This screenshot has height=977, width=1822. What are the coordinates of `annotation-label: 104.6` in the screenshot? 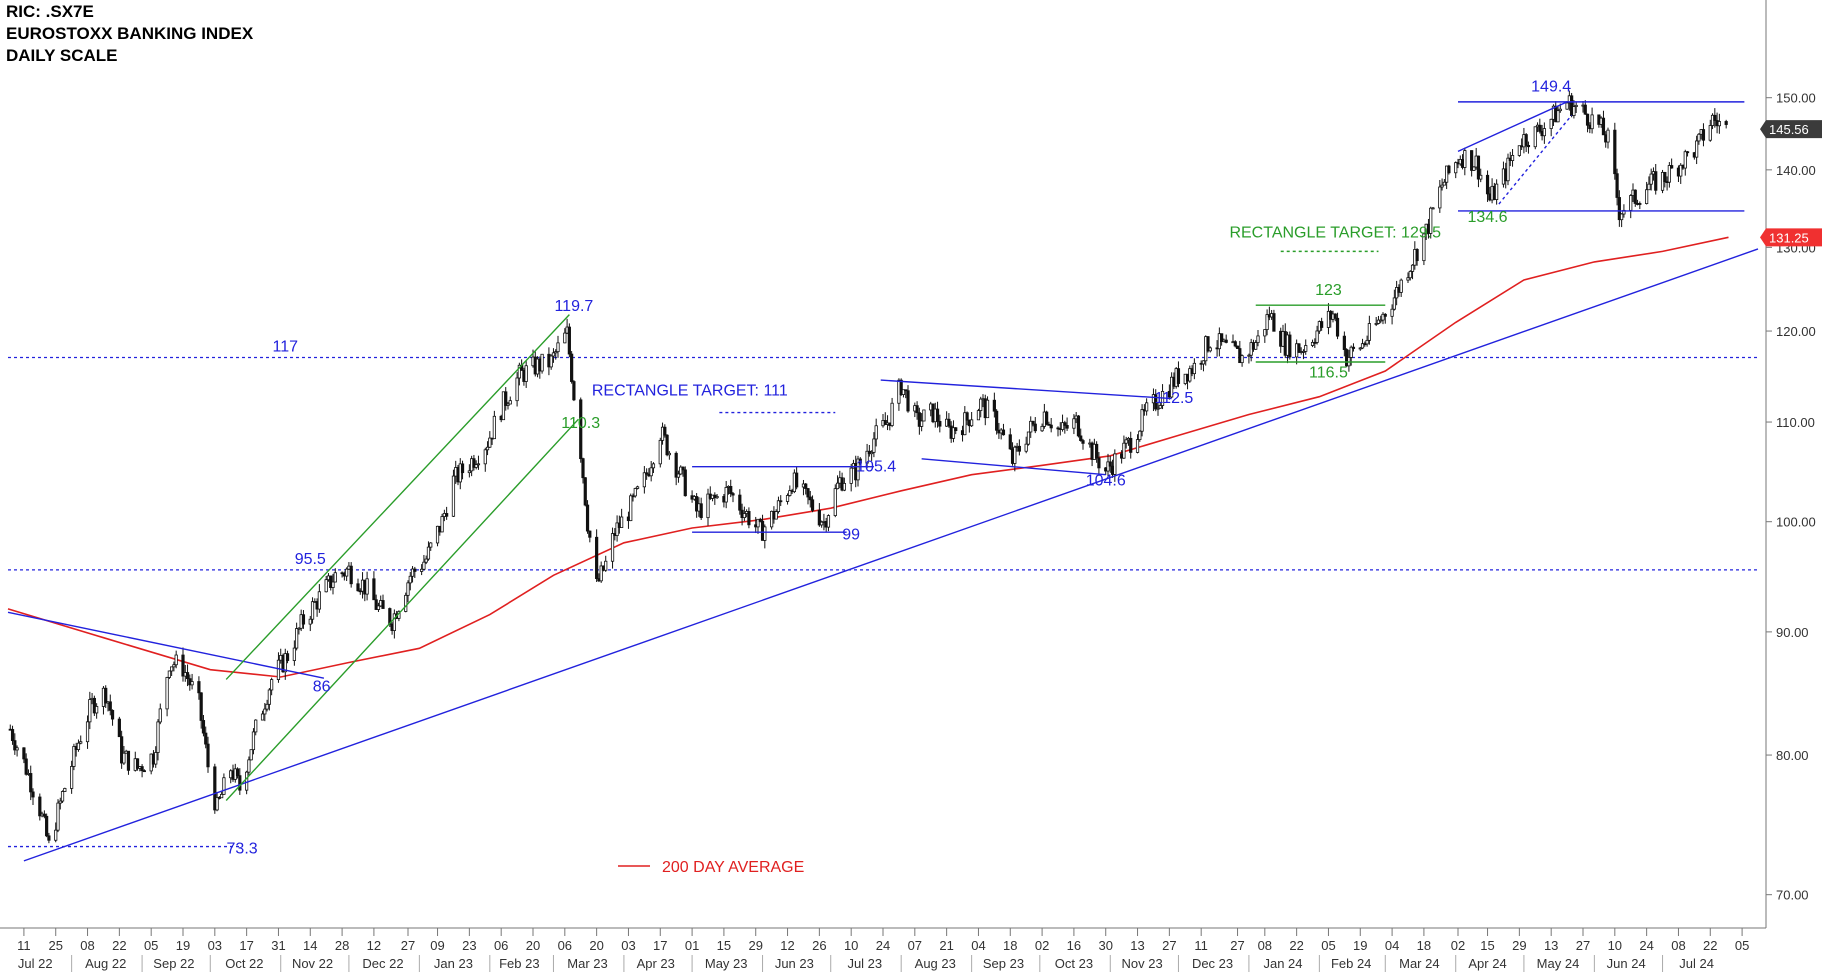 It's located at (1106, 481).